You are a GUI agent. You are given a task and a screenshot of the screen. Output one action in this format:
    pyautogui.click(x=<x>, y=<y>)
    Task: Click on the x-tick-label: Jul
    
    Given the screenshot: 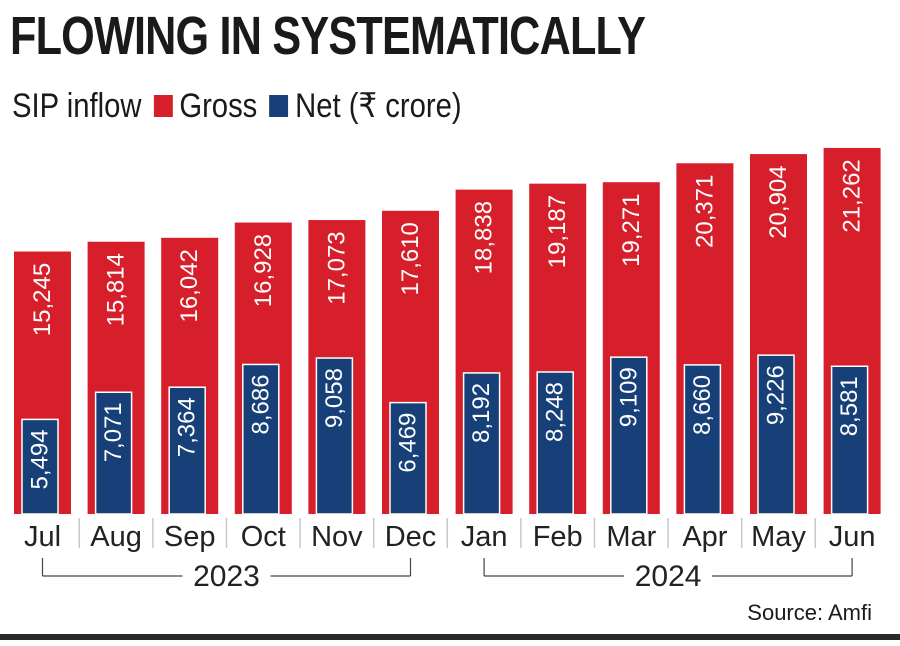 What is the action you would take?
    pyautogui.click(x=42, y=537)
    